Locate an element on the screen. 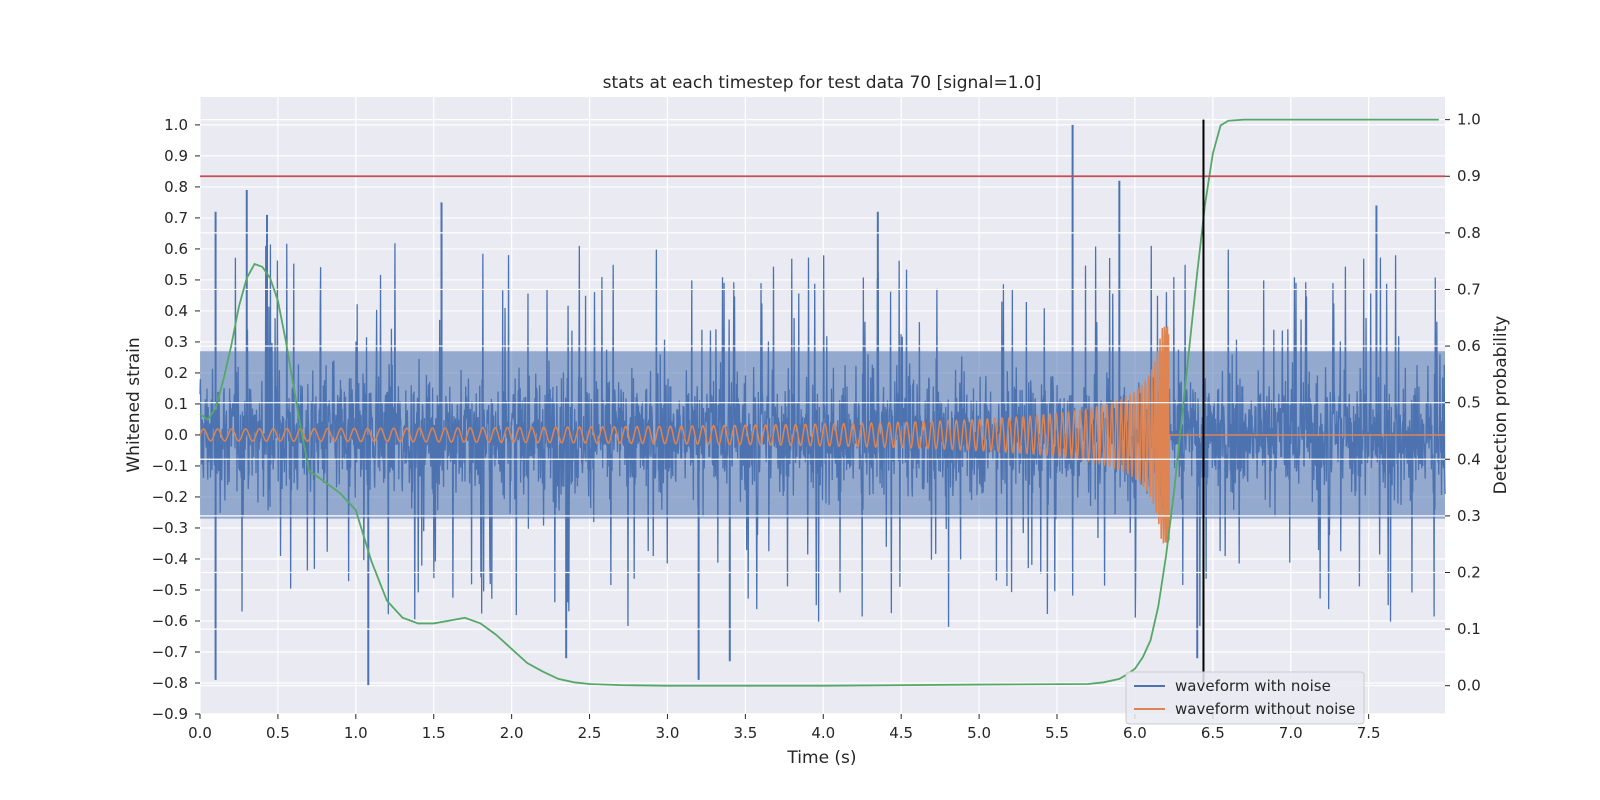  y-right-tick-label: 0.4 is located at coordinates (1469, 459).